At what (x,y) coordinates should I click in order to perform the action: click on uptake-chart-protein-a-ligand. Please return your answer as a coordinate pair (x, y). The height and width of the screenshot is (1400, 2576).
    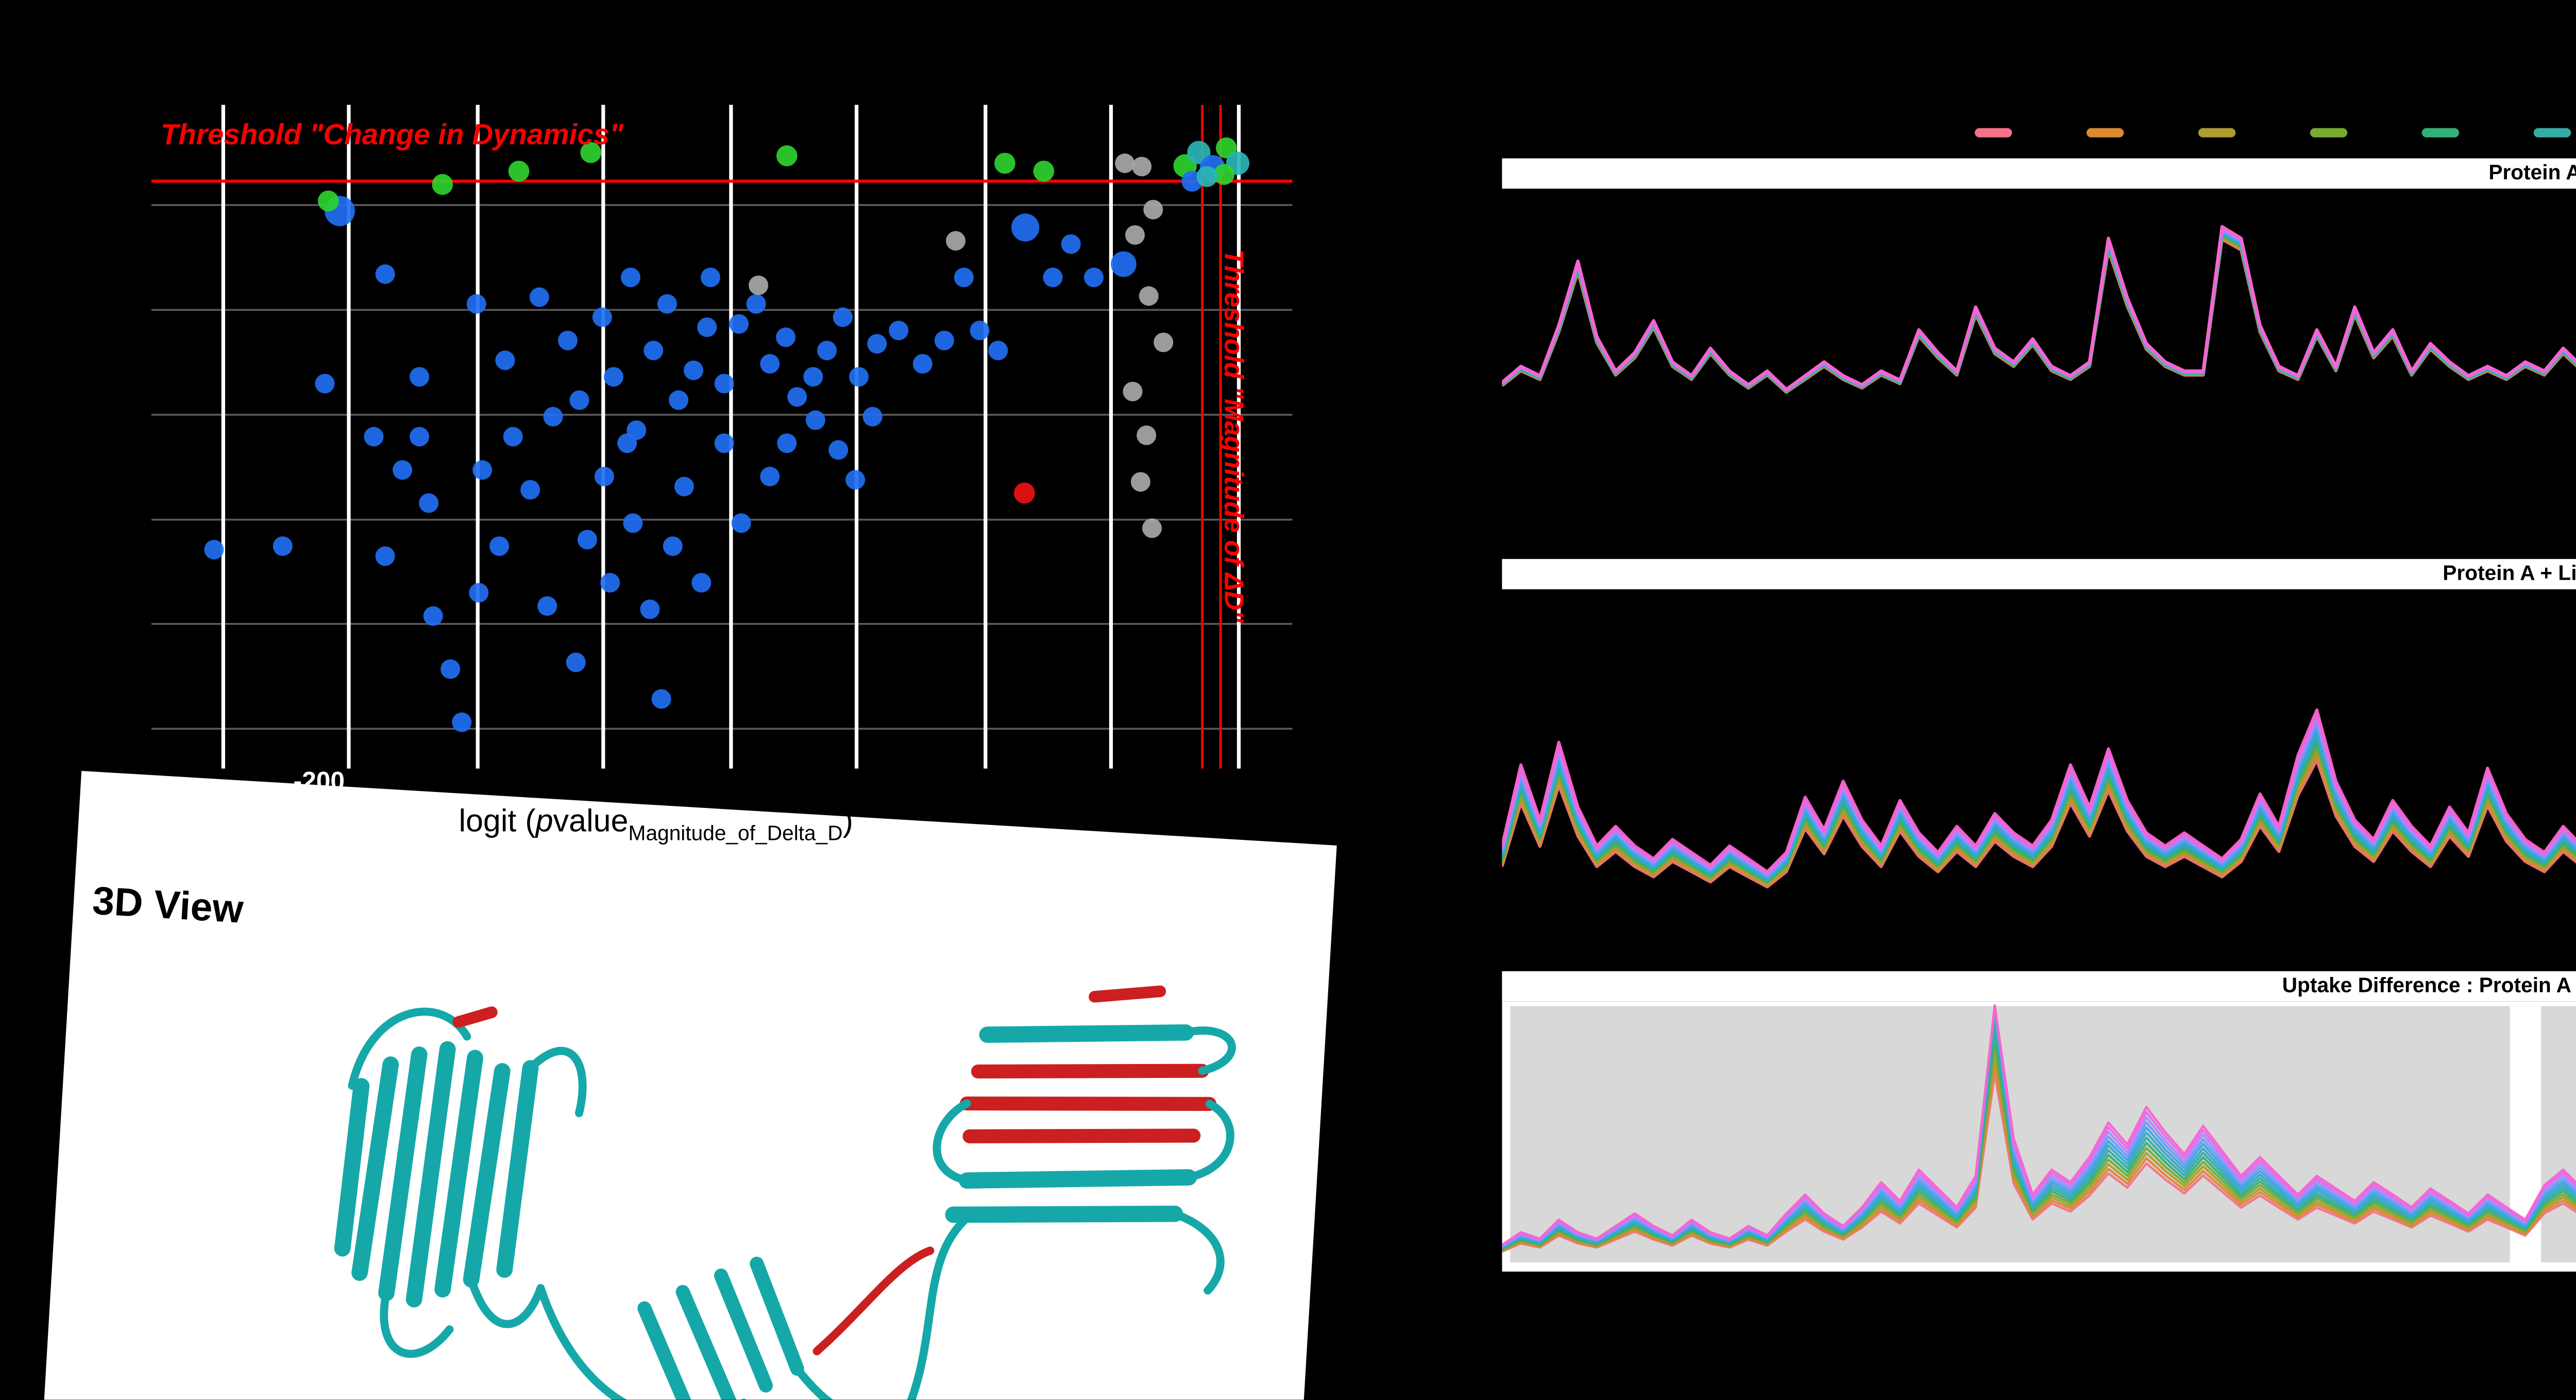
    Looking at the image, I should click on (2039, 774).